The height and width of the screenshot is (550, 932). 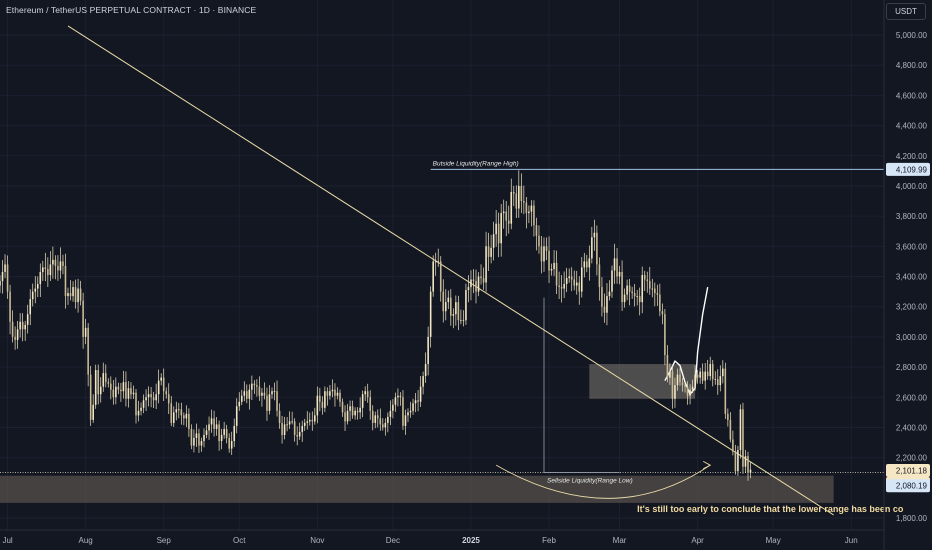 I want to click on currency-button: USDT, so click(x=906, y=11).